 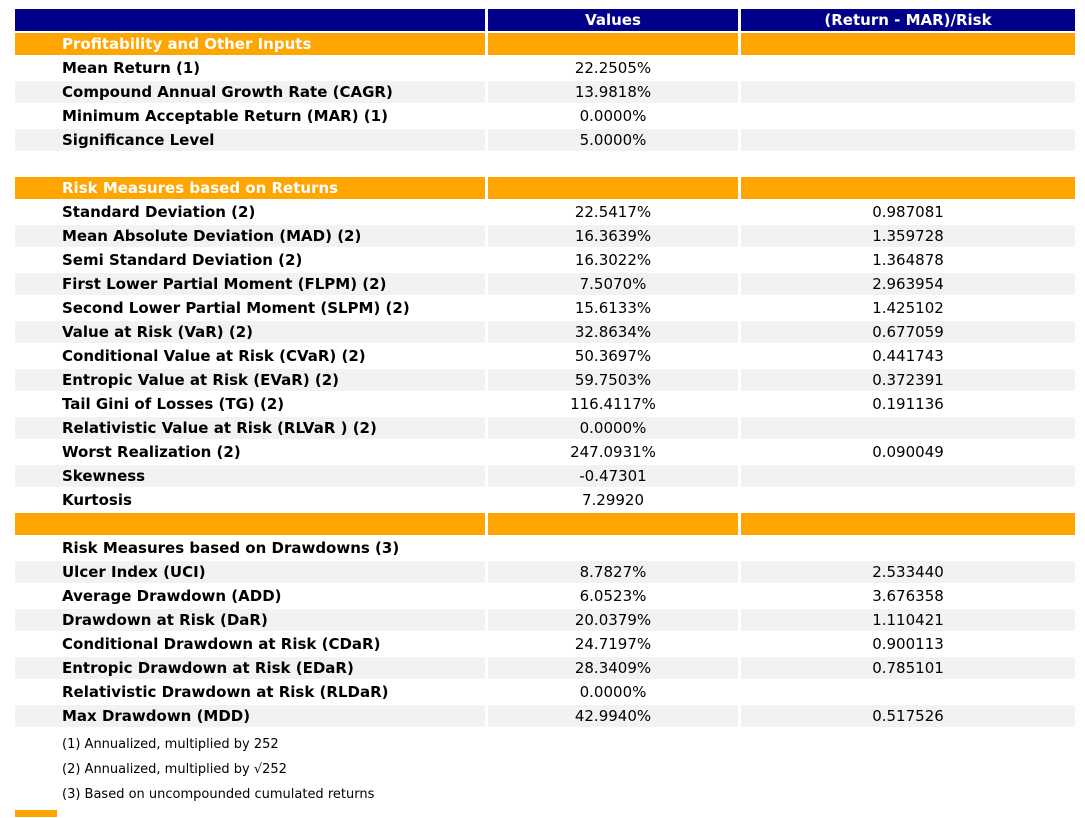 I want to click on metric-value: 8.7827%, so click(x=613, y=572).